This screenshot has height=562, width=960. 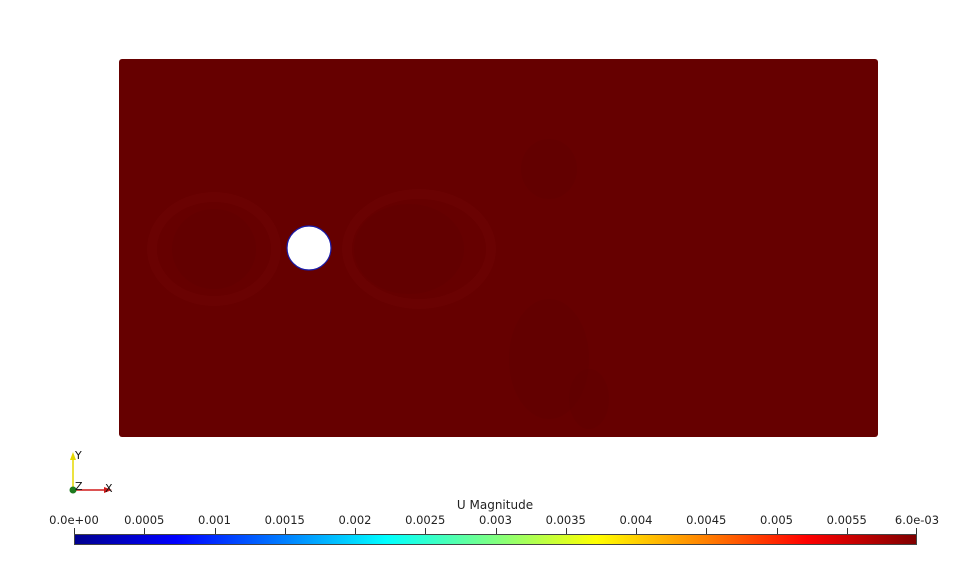 I want to click on colorbar-tick-label: 0.0015, so click(x=284, y=520).